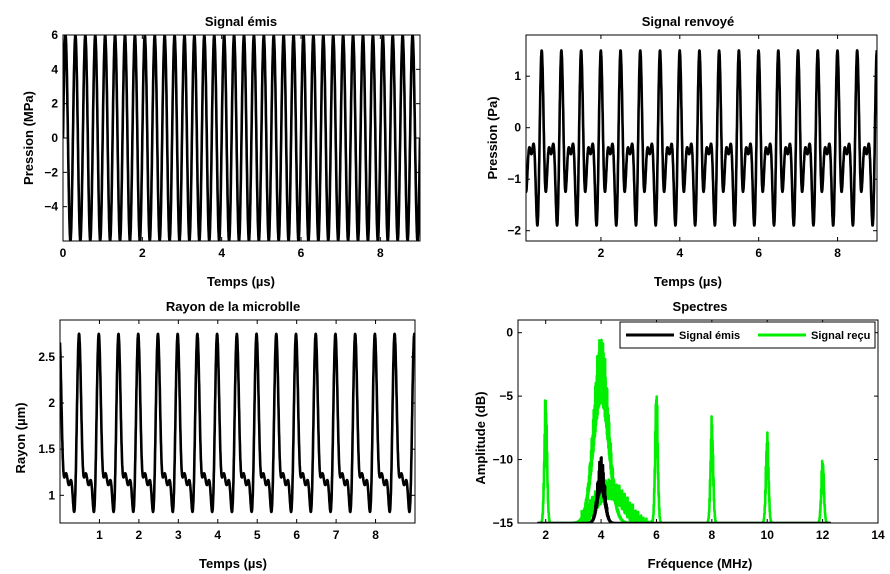  Describe the element at coordinates (768, 535) in the screenshot. I see `x-tick-label: 10` at that location.